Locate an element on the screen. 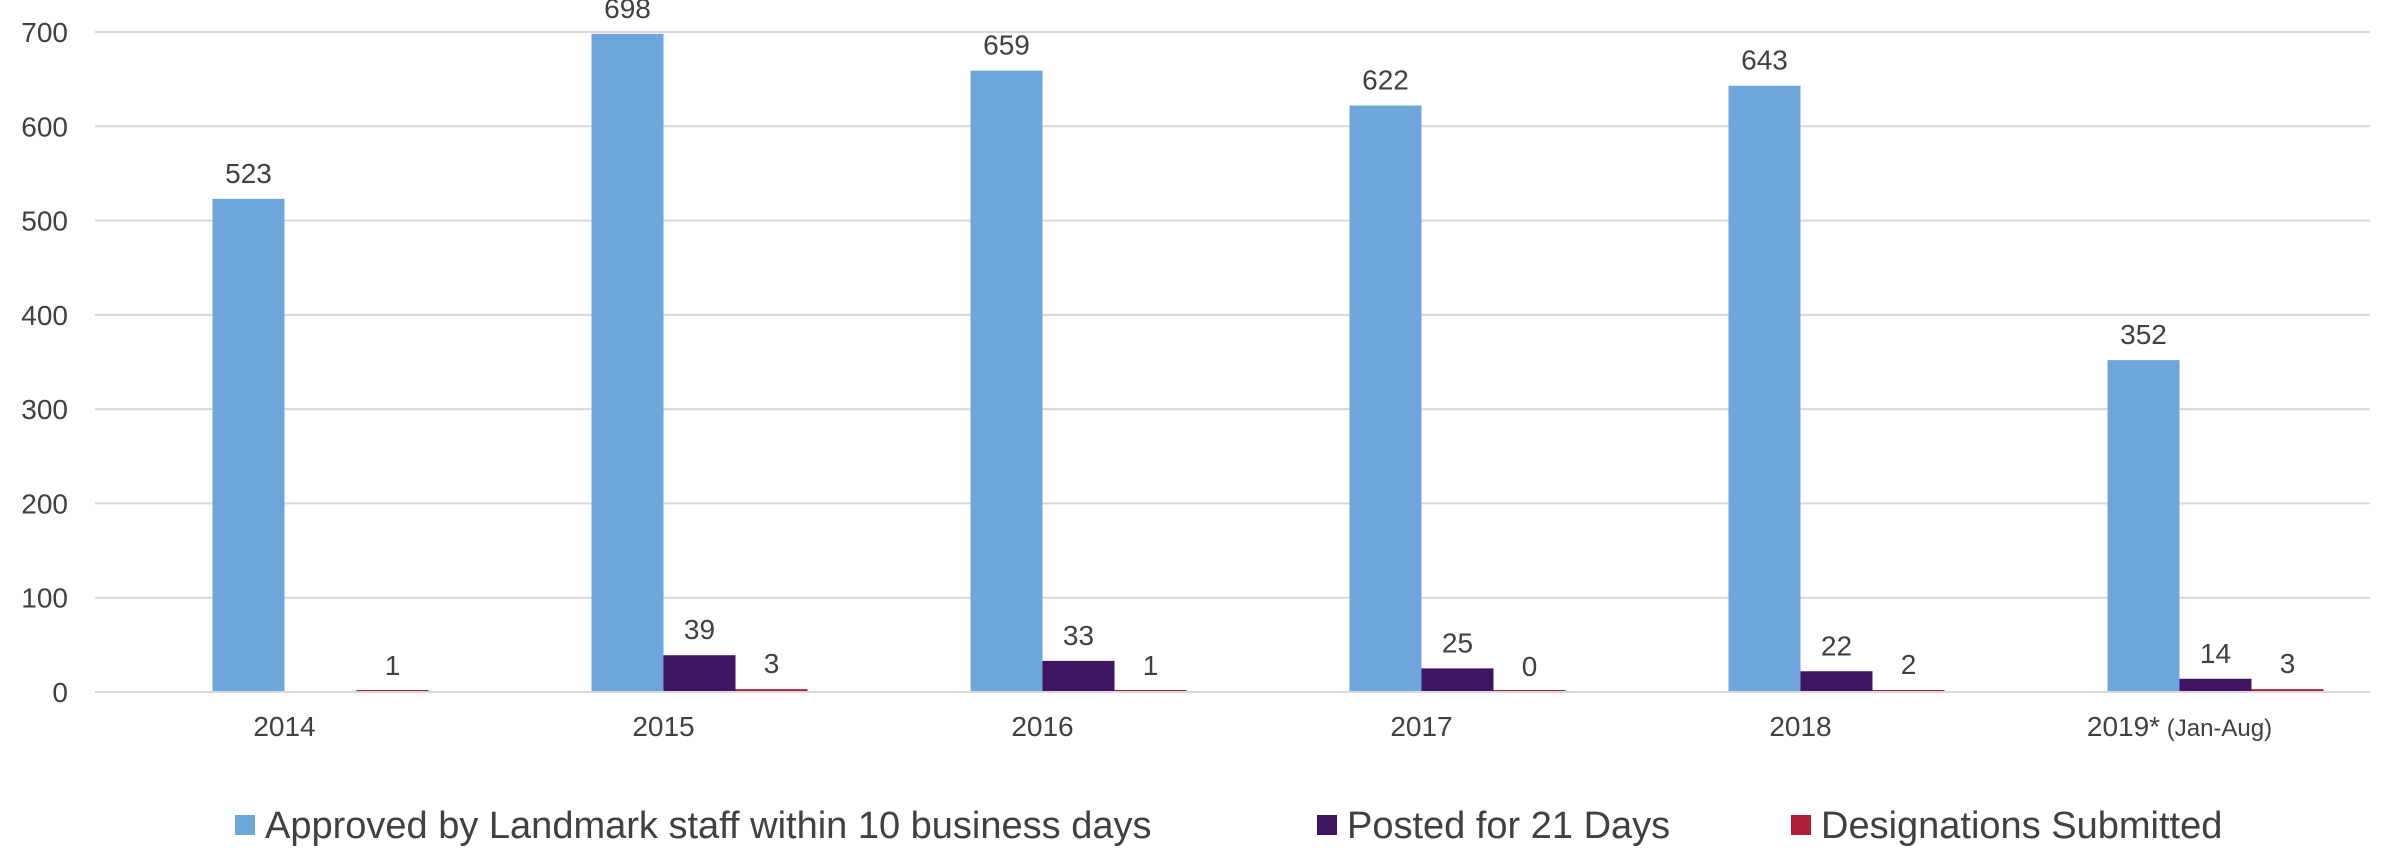 This screenshot has height=848, width=2384. y-tick-label: 600 is located at coordinates (44, 126).